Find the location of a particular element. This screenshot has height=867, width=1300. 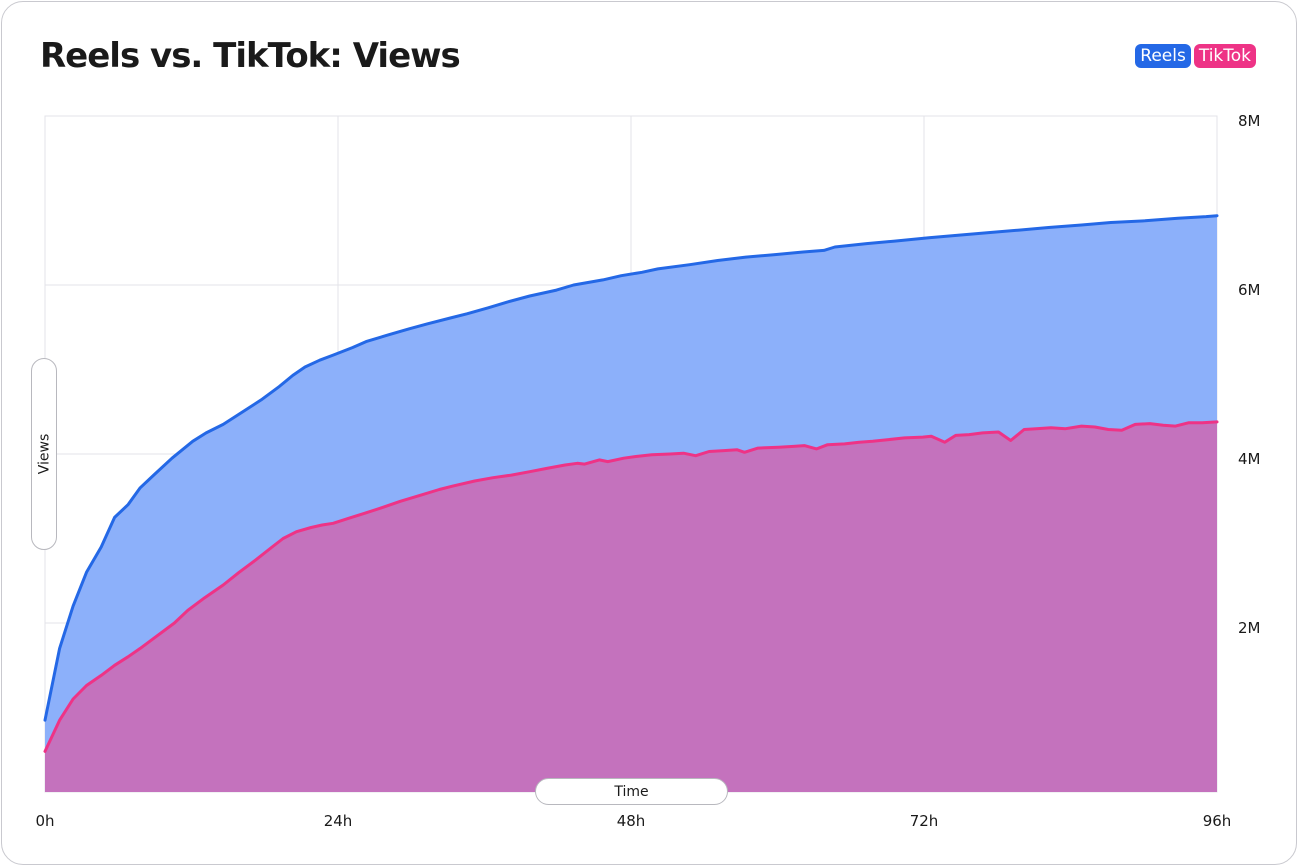

x-tick-label: 0h is located at coordinates (44, 821).